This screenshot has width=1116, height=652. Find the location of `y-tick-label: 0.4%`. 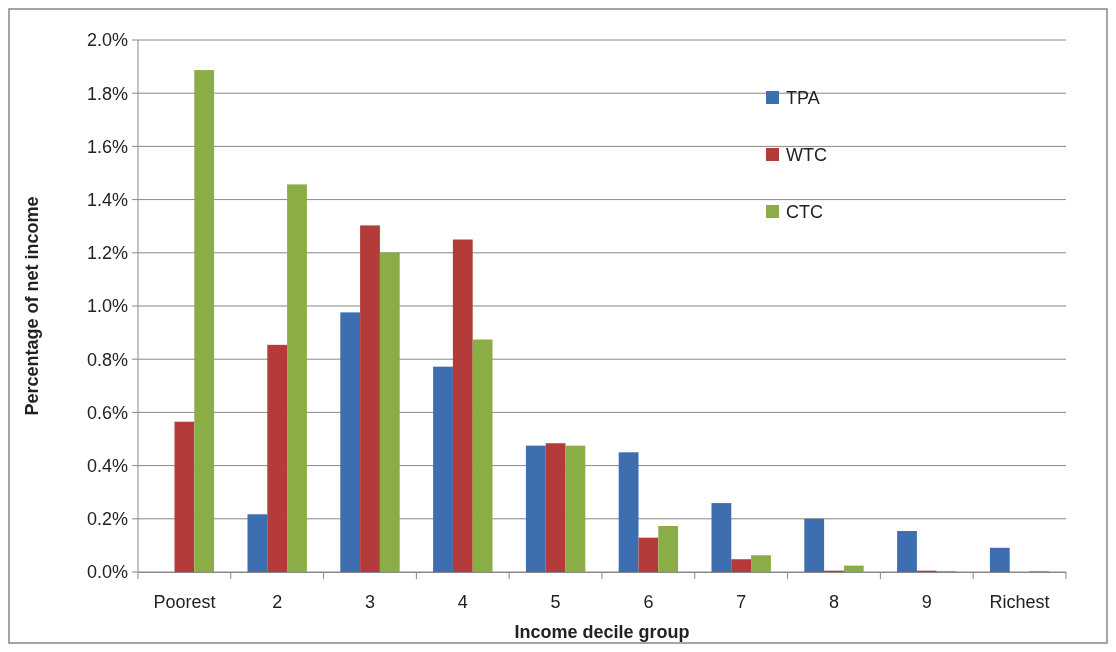

y-tick-label: 0.4% is located at coordinates (107, 465).